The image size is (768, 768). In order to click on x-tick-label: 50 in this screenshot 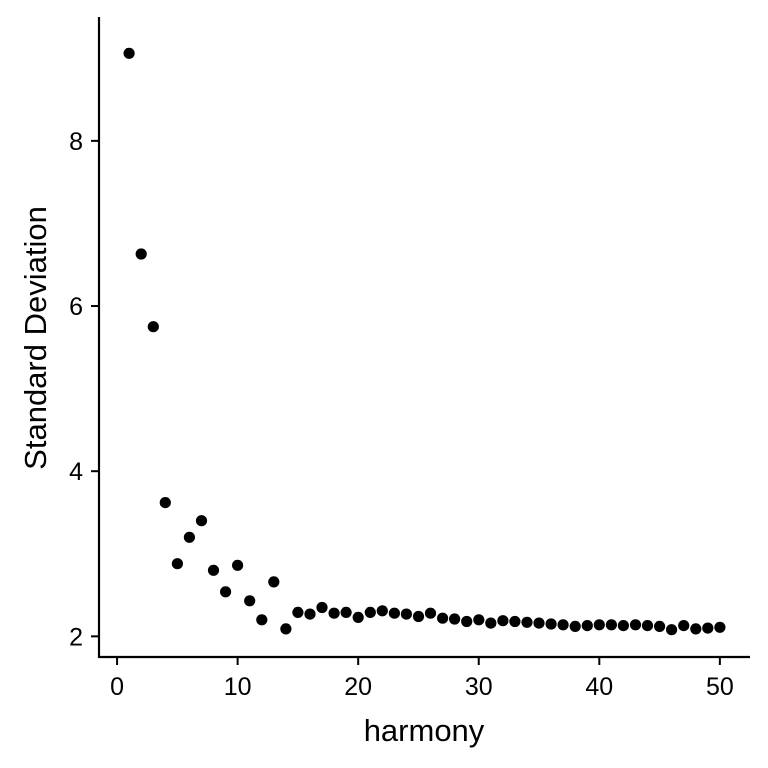, I will do `click(720, 687)`.